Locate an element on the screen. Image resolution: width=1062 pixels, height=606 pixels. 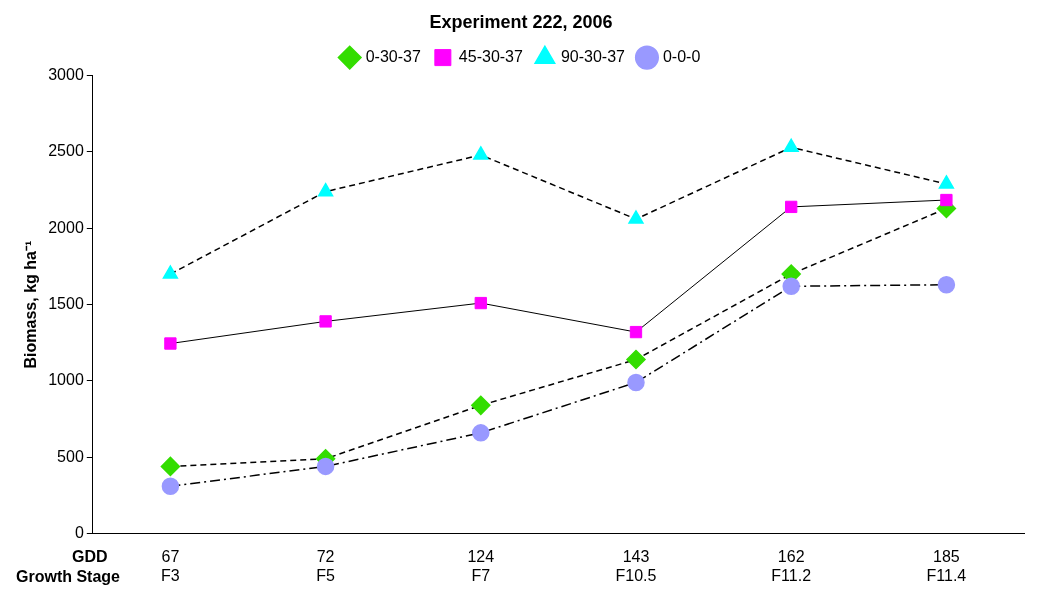
y-tick-label: 1000 is located at coordinates (66, 380).